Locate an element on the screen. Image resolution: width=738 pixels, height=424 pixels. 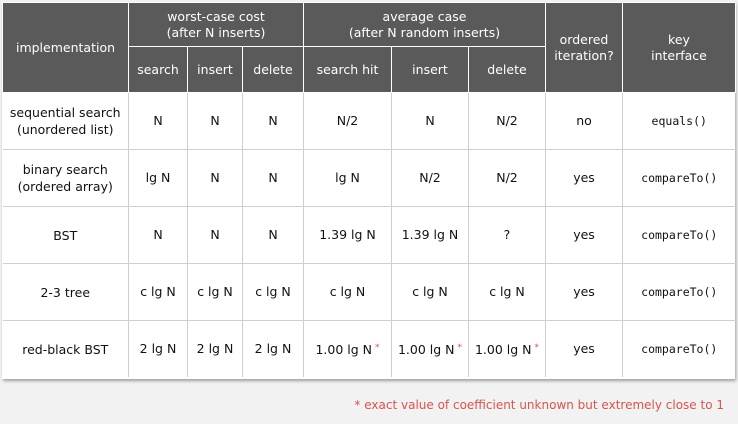
subheader-avg-insert: insert is located at coordinates (430, 69).